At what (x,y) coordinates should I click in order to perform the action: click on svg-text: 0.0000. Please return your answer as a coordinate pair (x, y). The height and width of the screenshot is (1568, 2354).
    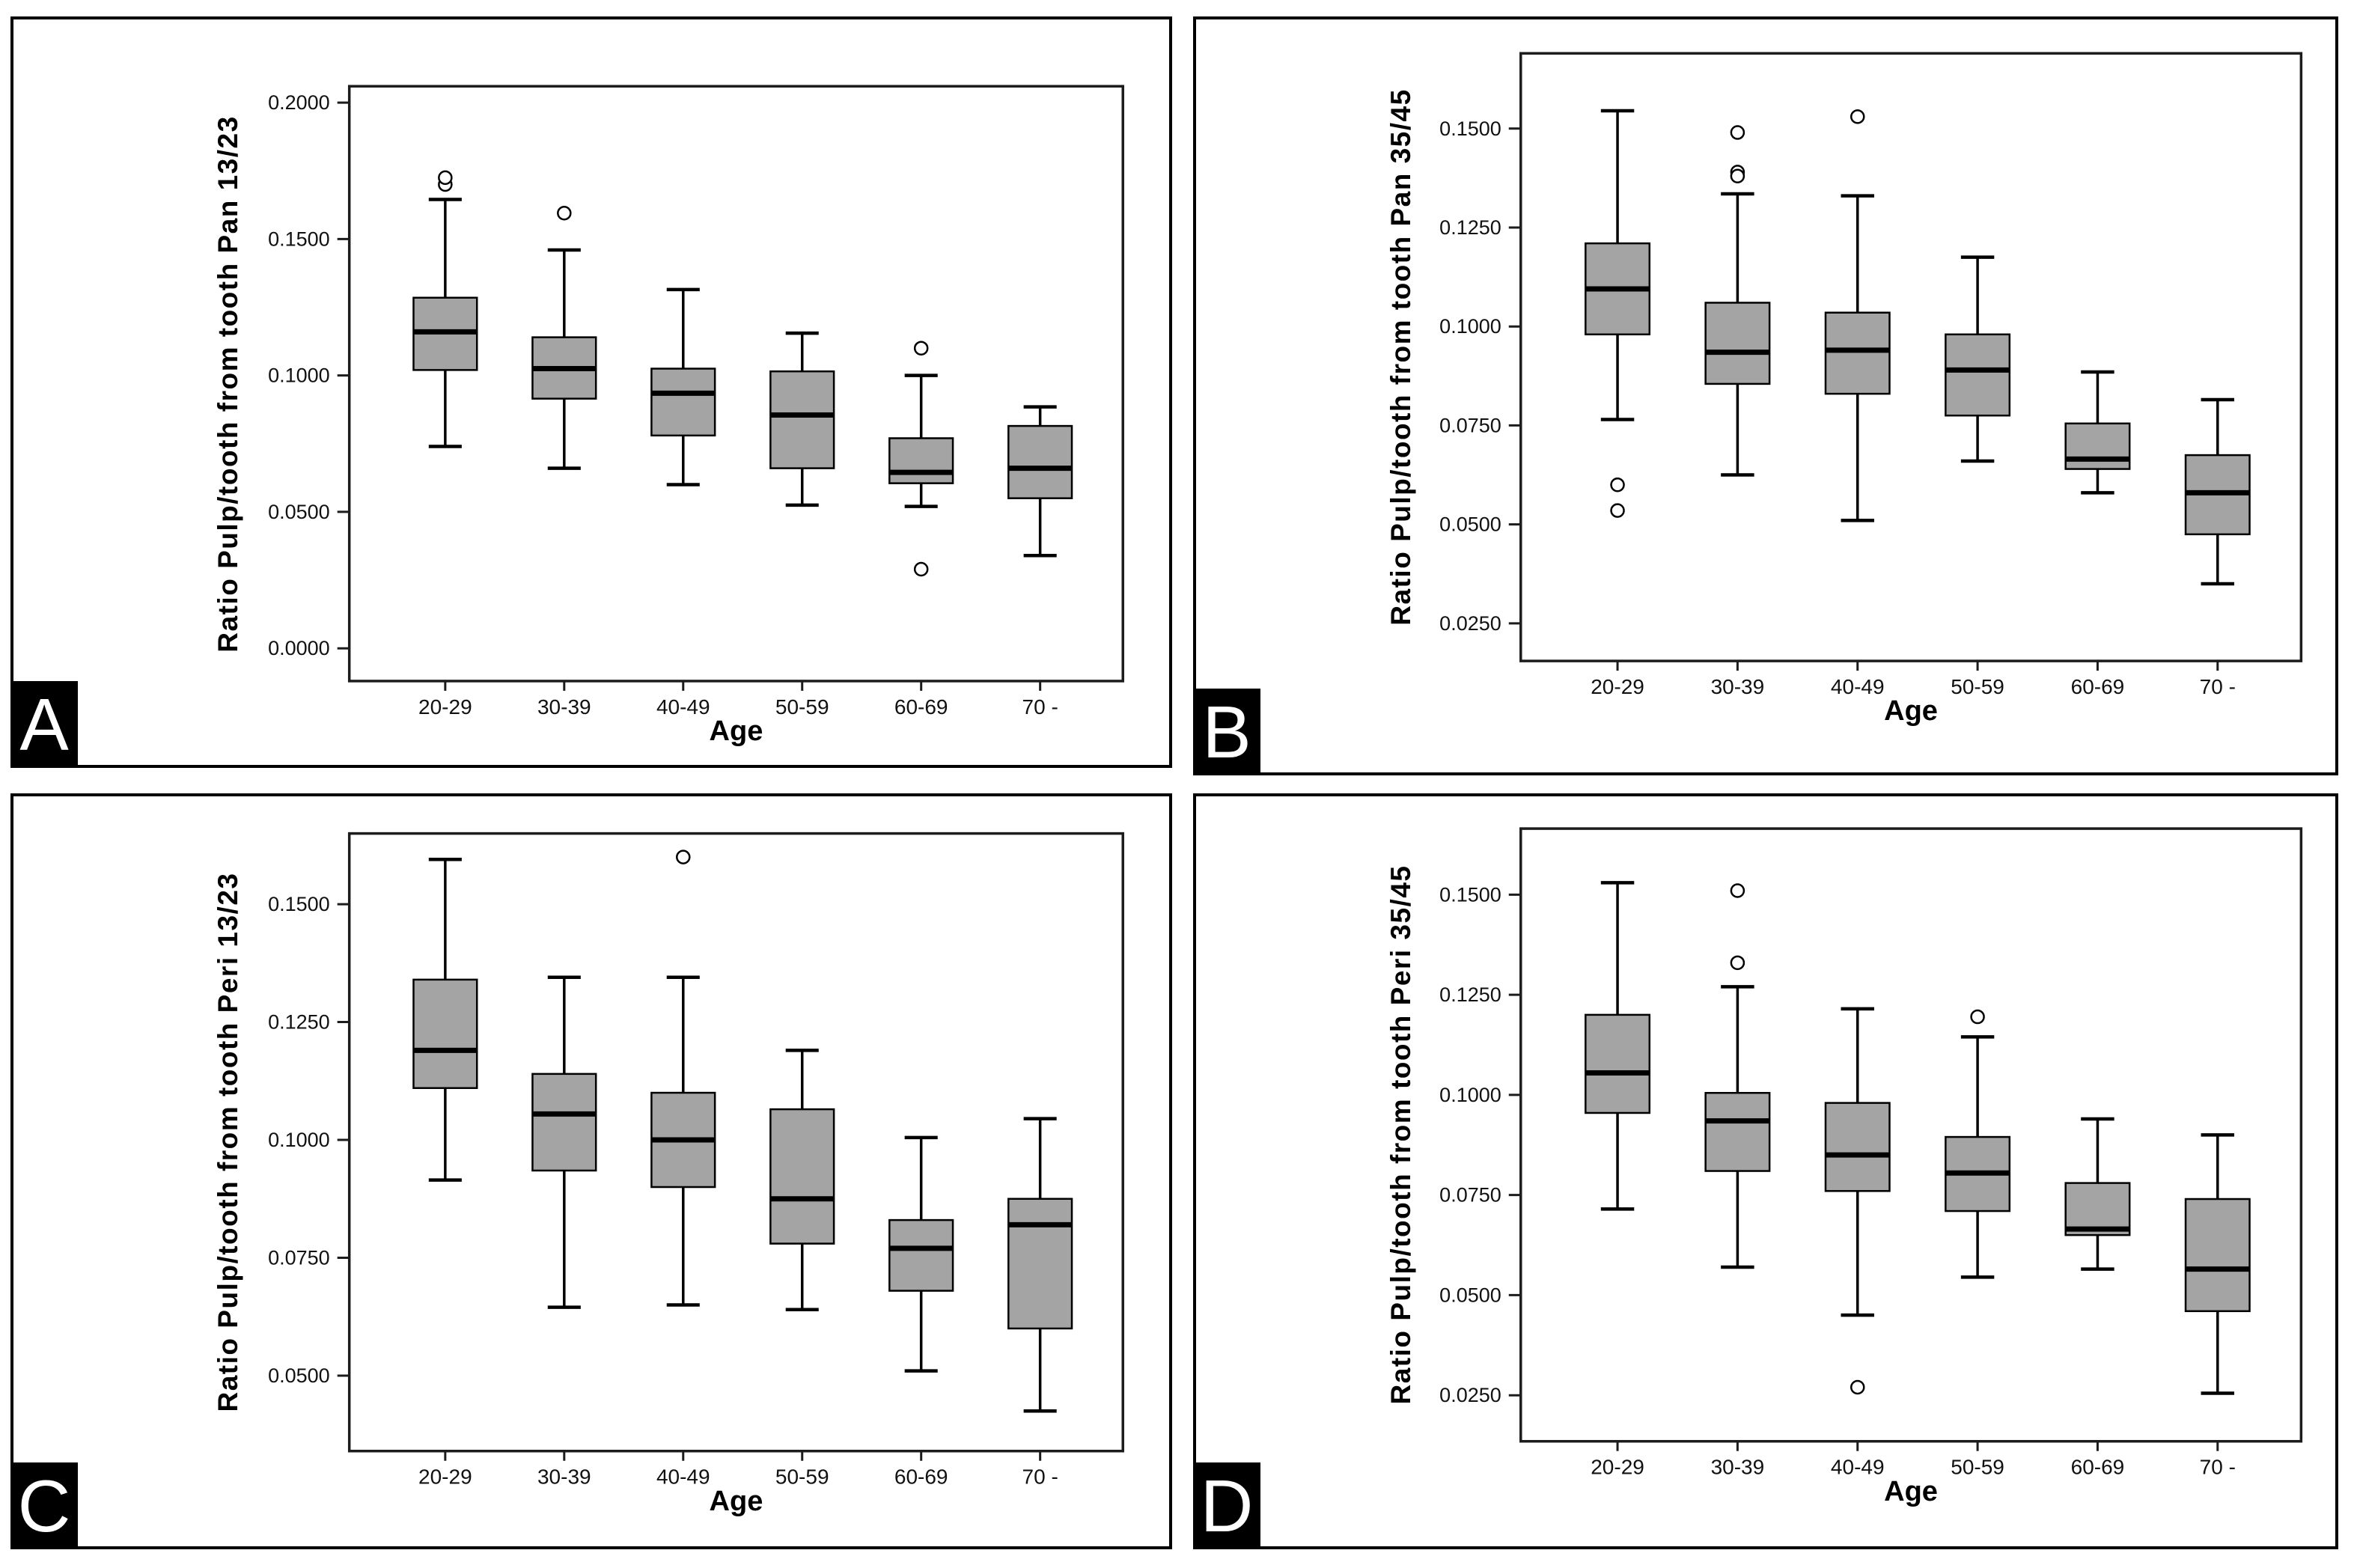
    Looking at the image, I should click on (299, 648).